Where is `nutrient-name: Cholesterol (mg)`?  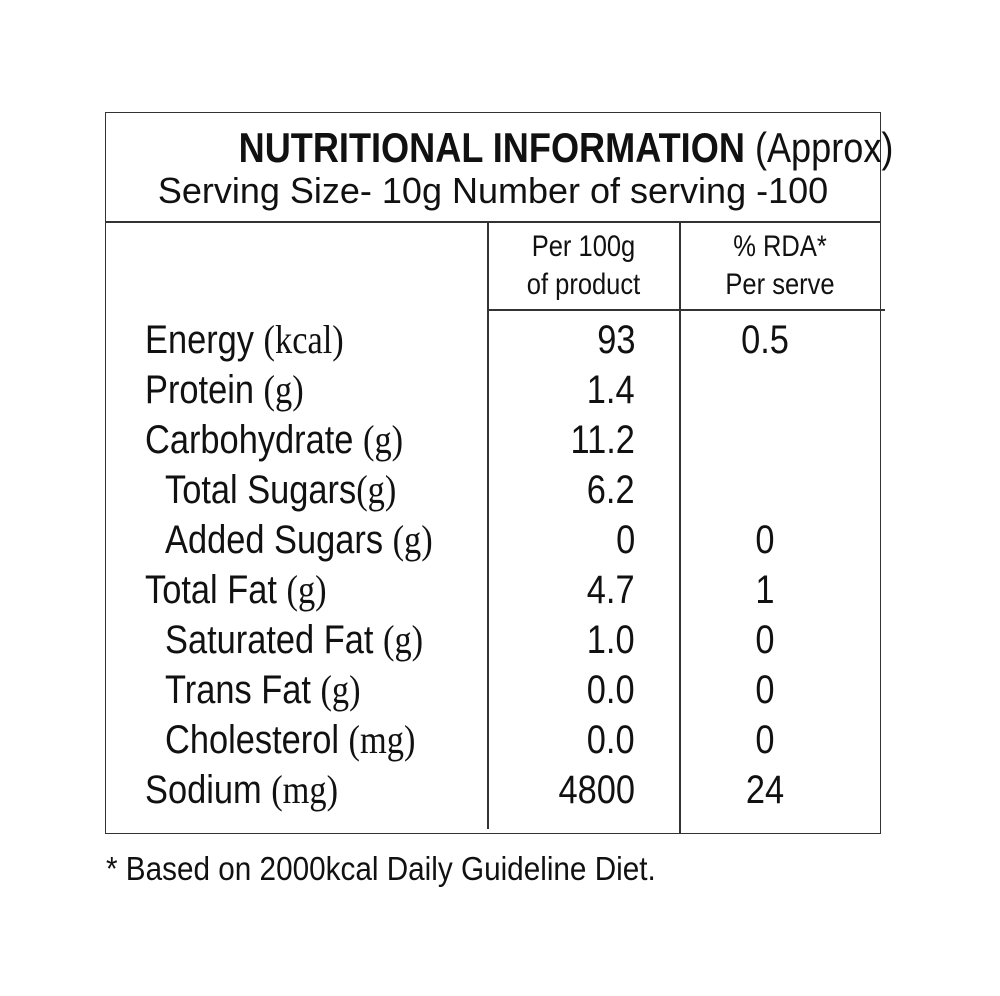
nutrient-name: Cholesterol (mg) is located at coordinates (290, 739).